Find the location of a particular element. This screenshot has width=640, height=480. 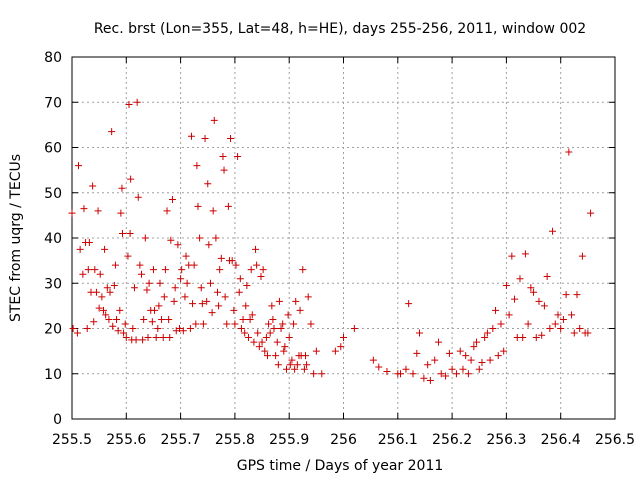

y-tick-label: 20 is located at coordinates (53, 330).